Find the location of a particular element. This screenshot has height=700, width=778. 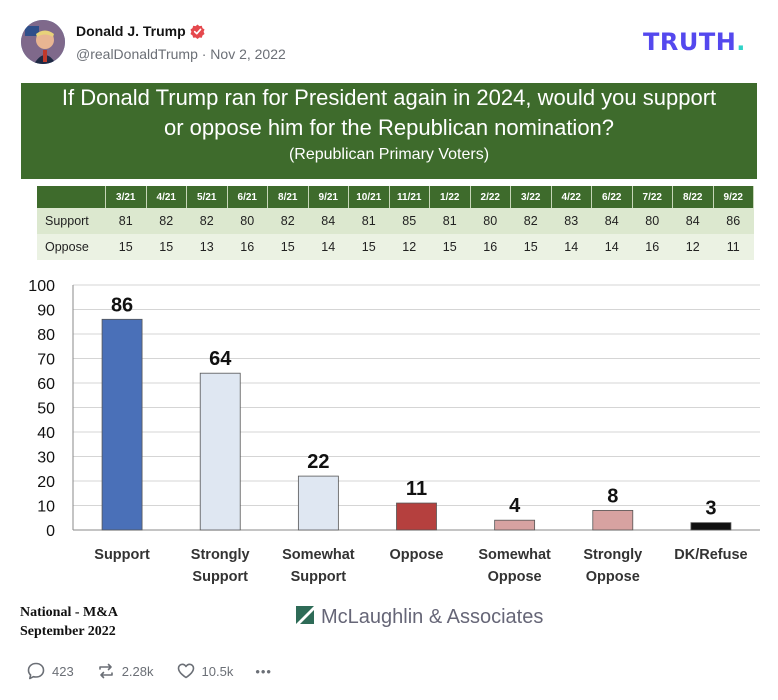

table-corner is located at coordinates (71, 197).